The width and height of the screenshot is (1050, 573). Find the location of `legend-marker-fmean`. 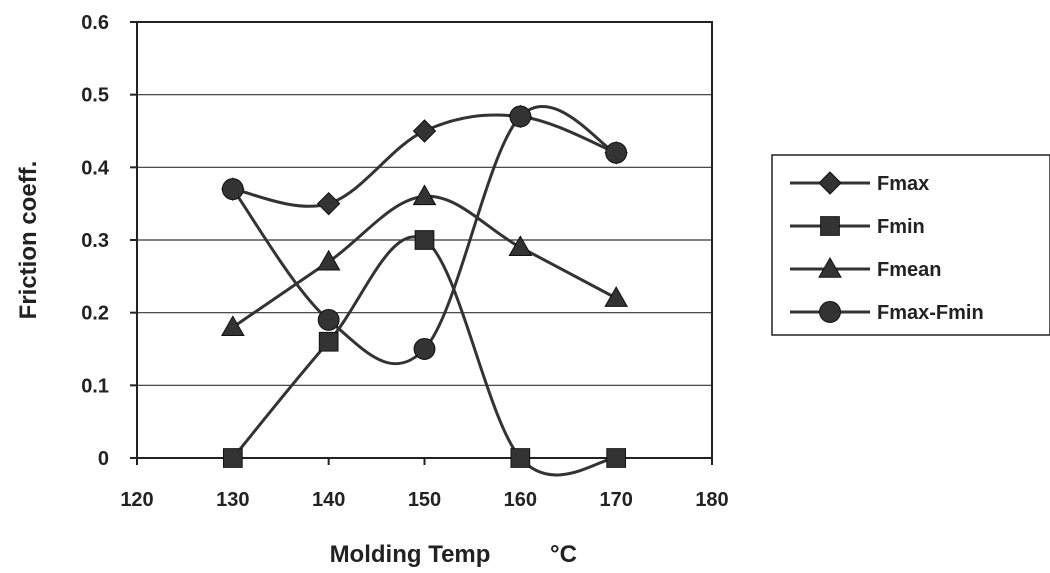

legend-marker-fmean is located at coordinates (830, 267).